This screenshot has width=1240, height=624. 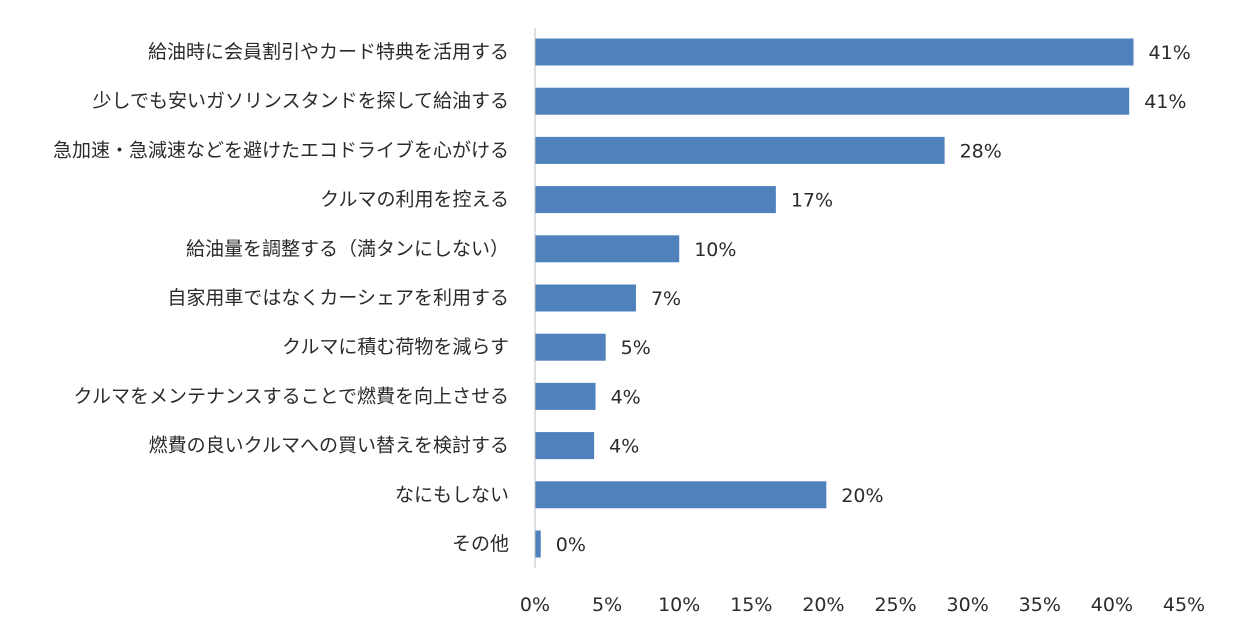 What do you see at coordinates (1040, 605) in the screenshot?
I see `x-tick-label-35: 35%` at bounding box center [1040, 605].